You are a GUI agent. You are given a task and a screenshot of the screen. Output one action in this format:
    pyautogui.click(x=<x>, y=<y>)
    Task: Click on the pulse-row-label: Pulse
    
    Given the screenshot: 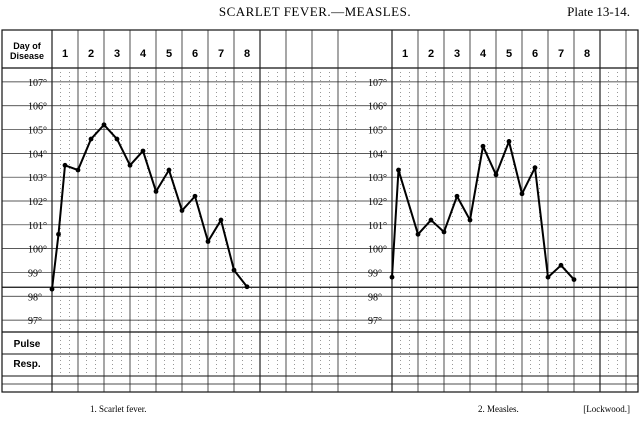 What is the action you would take?
    pyautogui.click(x=27, y=344)
    